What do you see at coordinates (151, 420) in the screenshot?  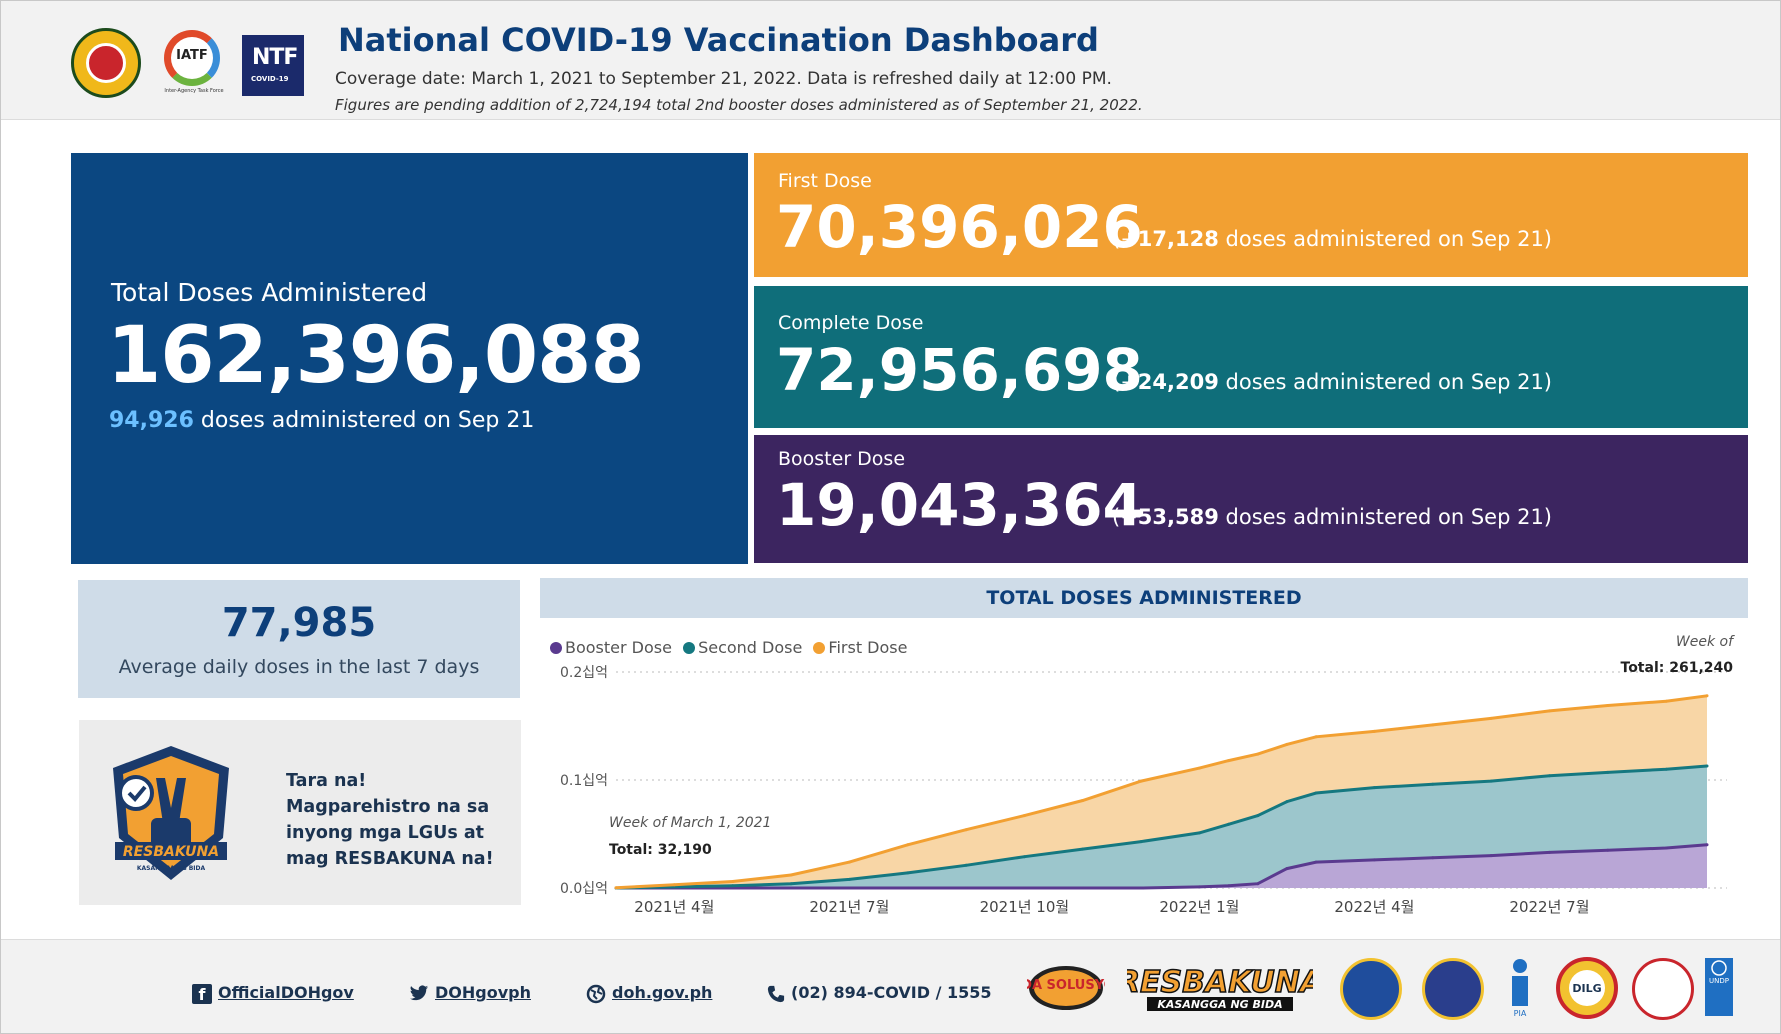 I see `total-daily-value: 94,926` at bounding box center [151, 420].